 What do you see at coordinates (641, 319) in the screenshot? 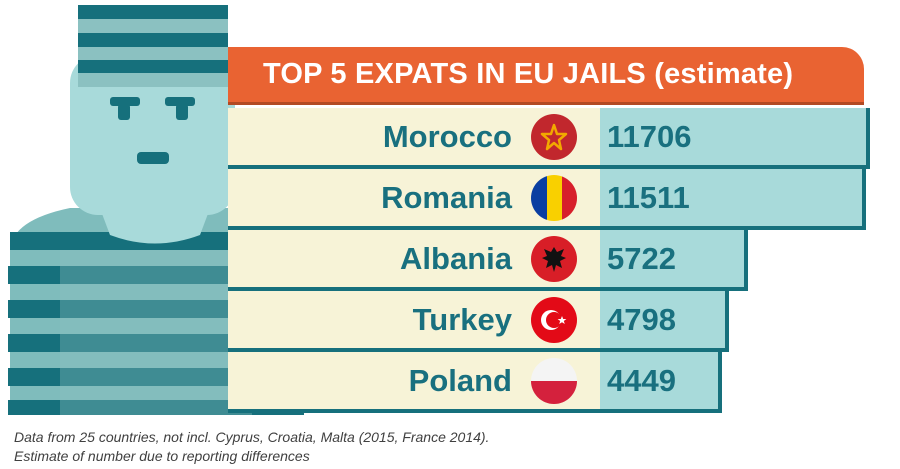
I see `value-label: 4798` at bounding box center [641, 319].